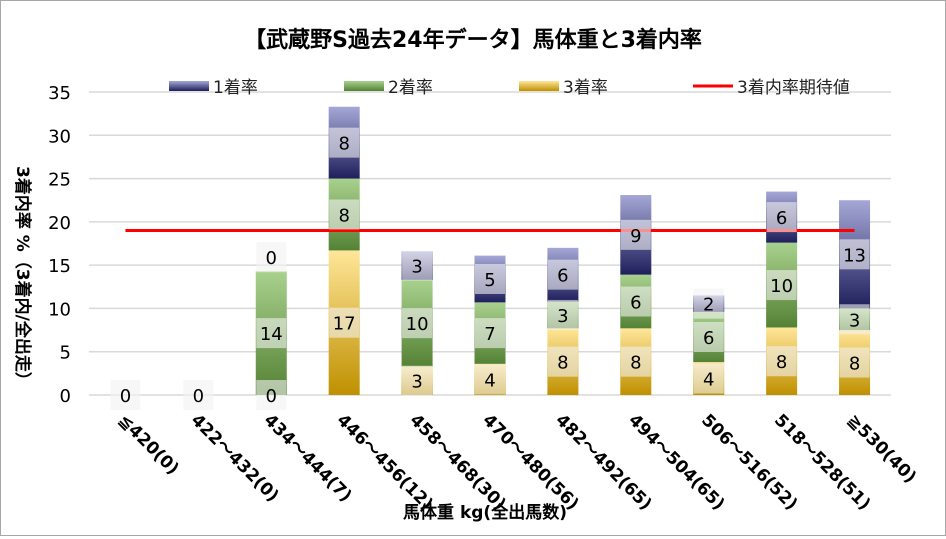 Image resolution: width=946 pixels, height=539 pixels. Describe the element at coordinates (59, 245) in the screenshot. I see `y-tick-labels: 0 5 10 15 20 25 30 35` at that location.